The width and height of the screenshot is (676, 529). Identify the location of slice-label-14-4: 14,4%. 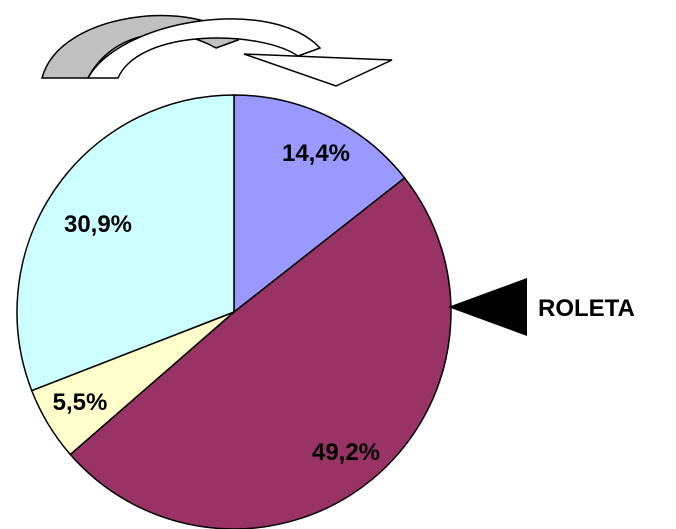
(316, 153).